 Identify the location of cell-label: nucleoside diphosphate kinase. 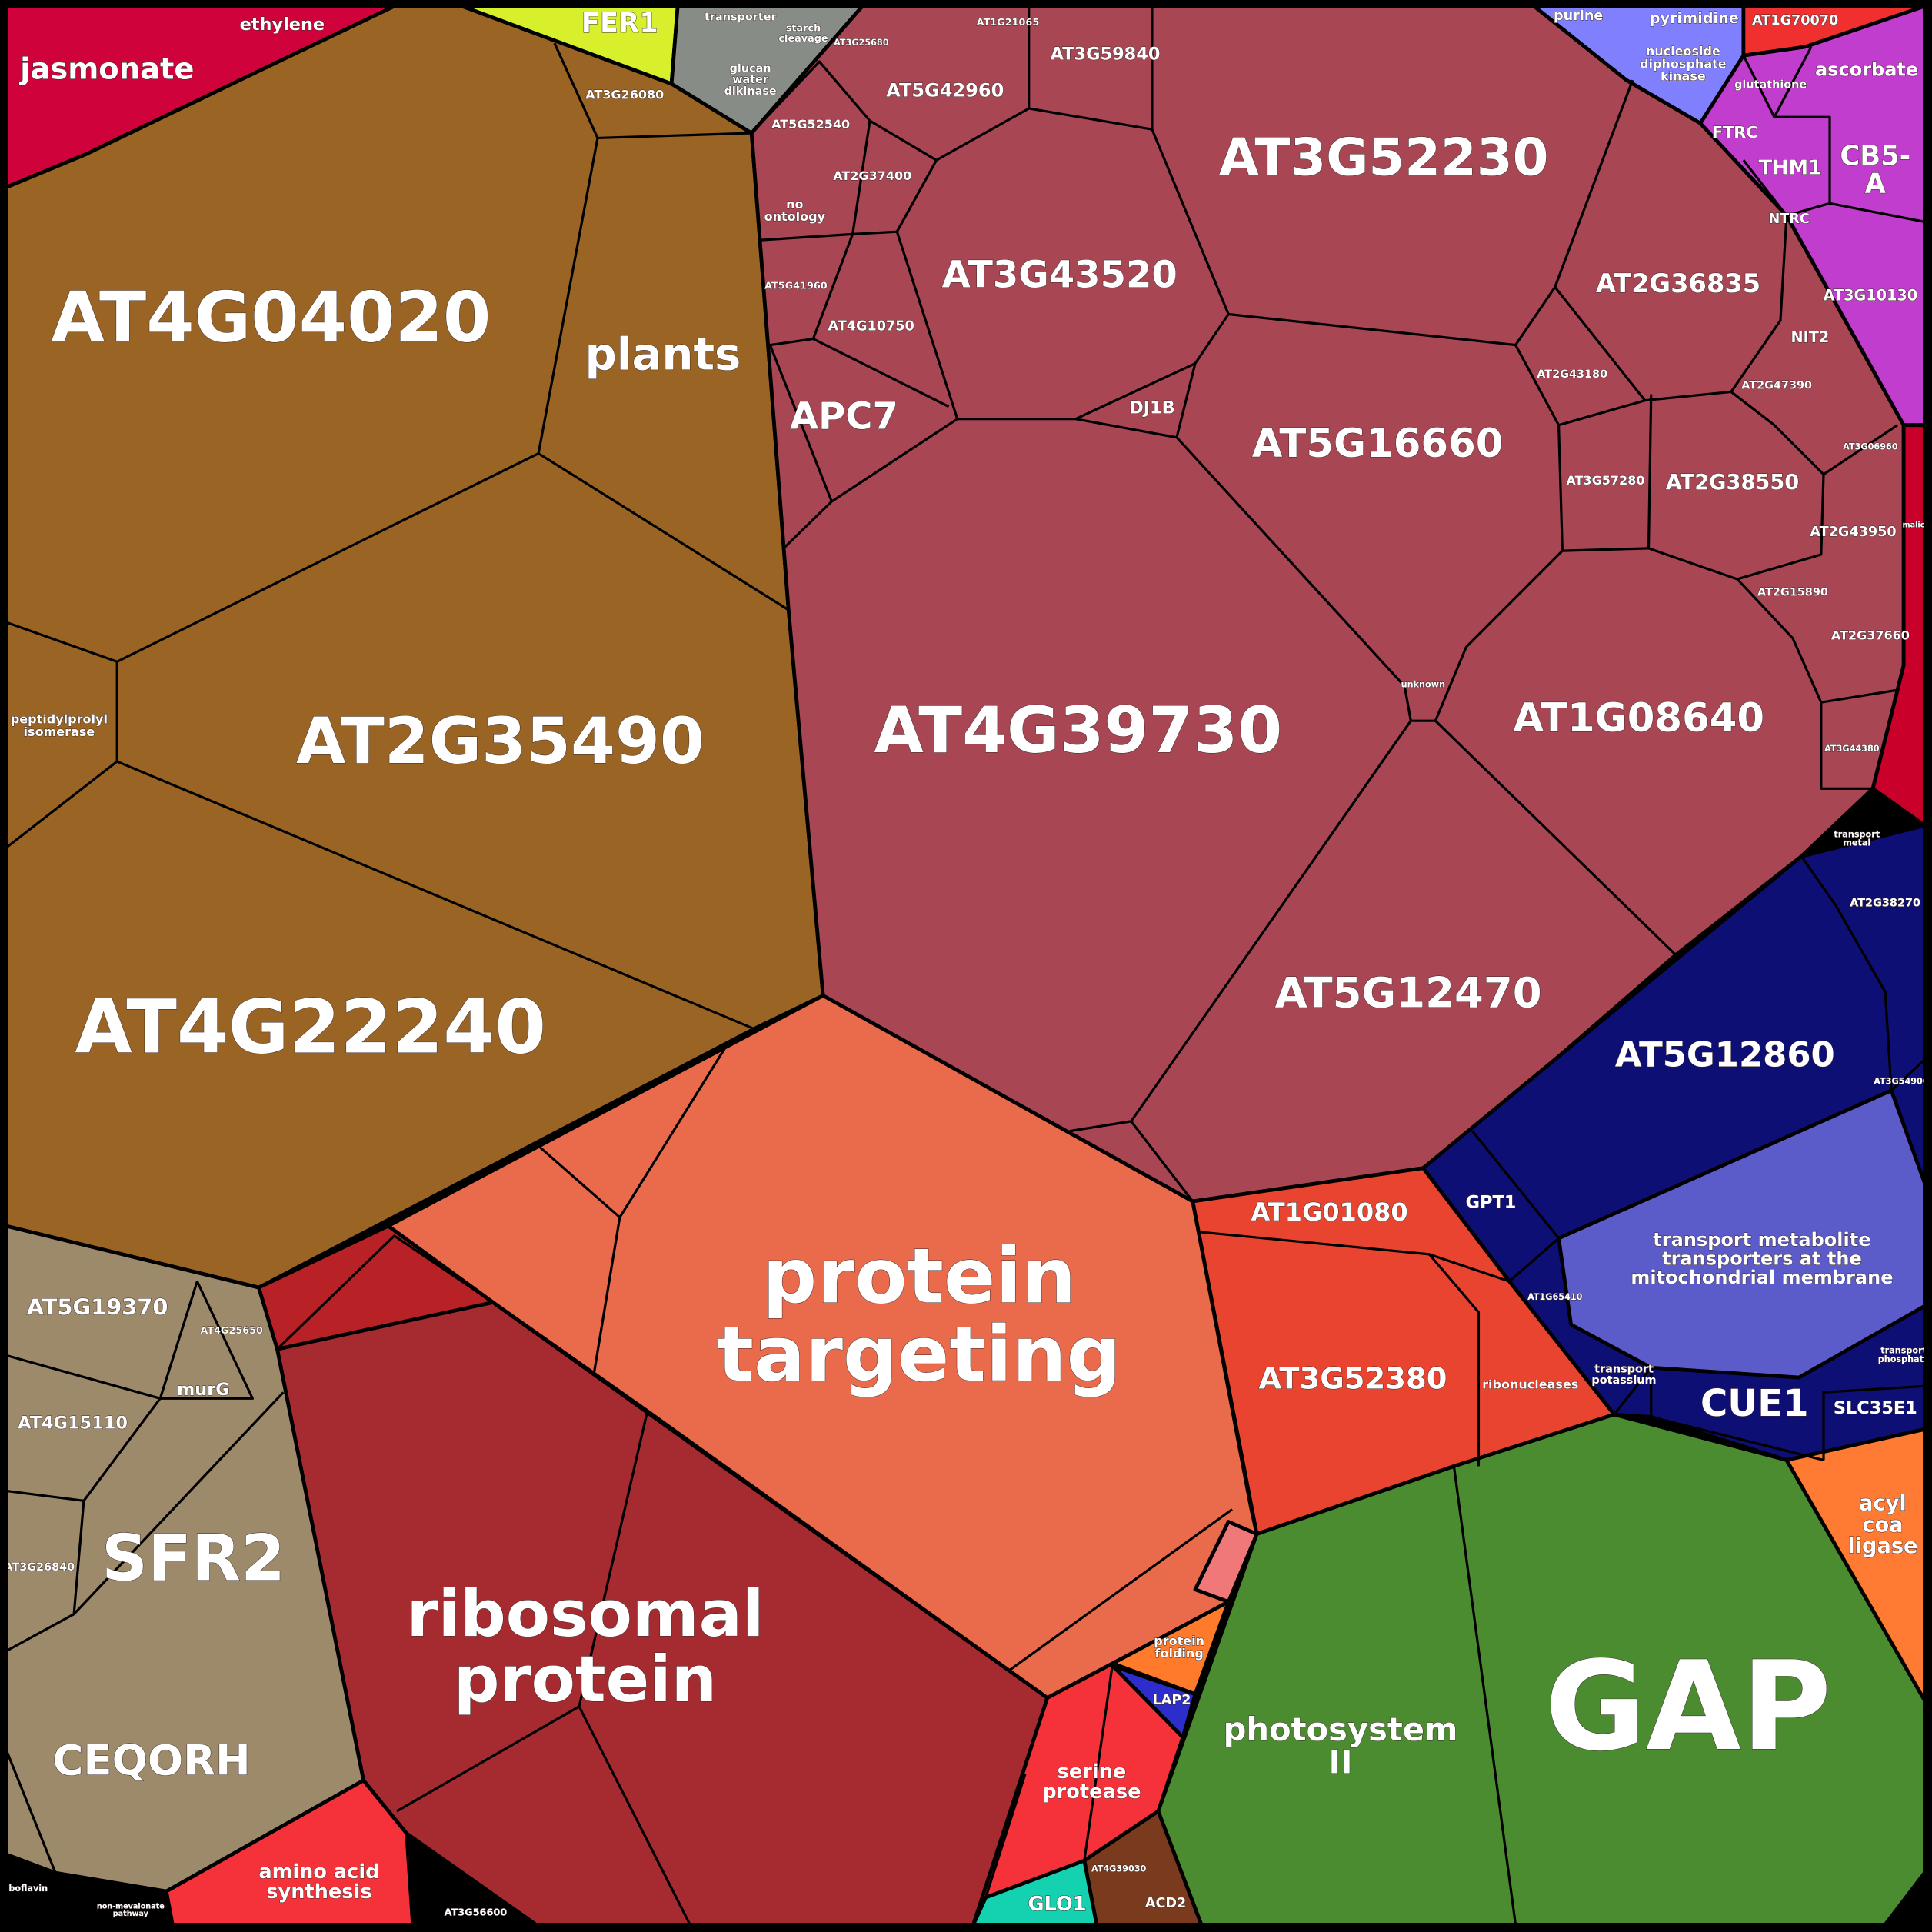
(1683, 63).